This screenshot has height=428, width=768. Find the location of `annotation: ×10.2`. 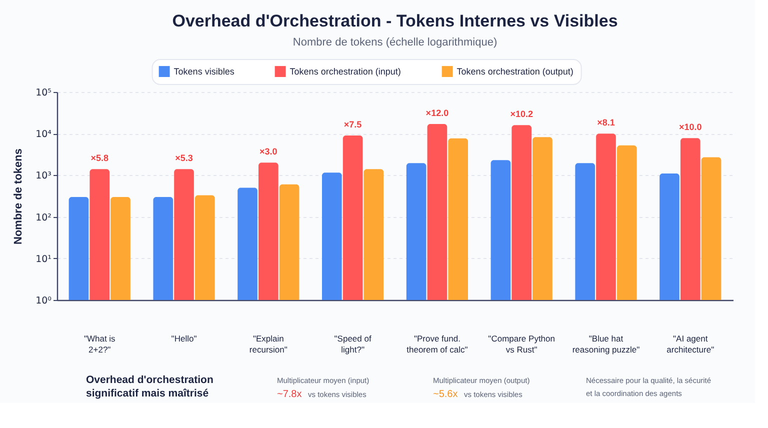

annotation: ×10.2 is located at coordinates (521, 114).